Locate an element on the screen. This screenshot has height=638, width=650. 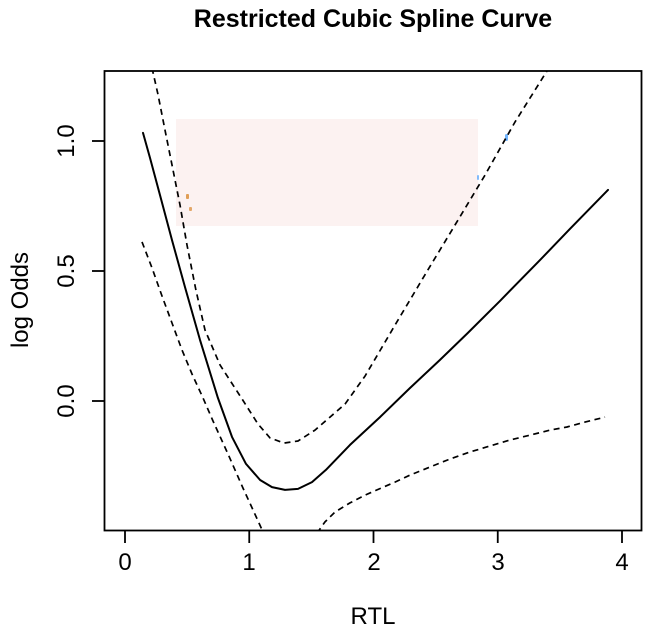
x-tick-label-1: 1 is located at coordinates (249, 562).